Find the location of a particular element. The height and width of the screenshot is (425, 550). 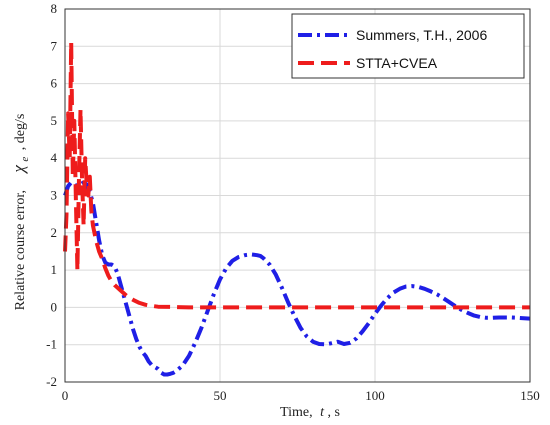

legend-box is located at coordinates (408, 46).